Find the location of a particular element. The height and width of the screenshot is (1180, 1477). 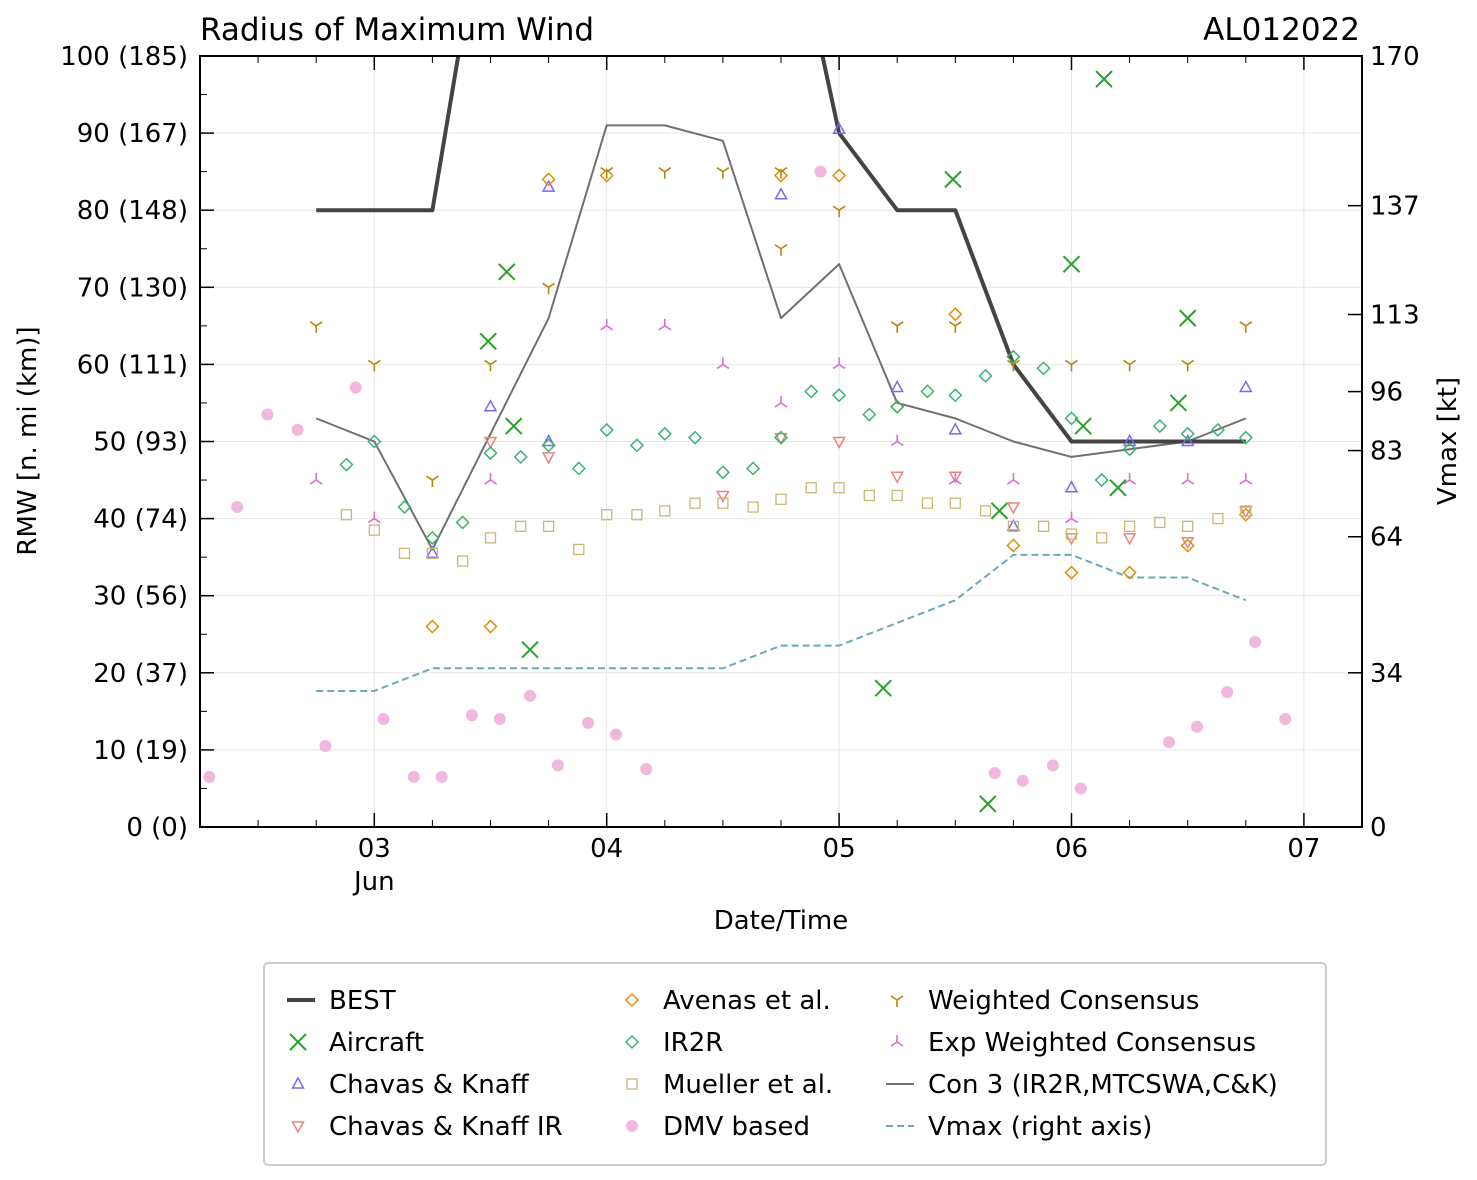

legend-item-ir2r: IR2R is located at coordinates (673, 1043).